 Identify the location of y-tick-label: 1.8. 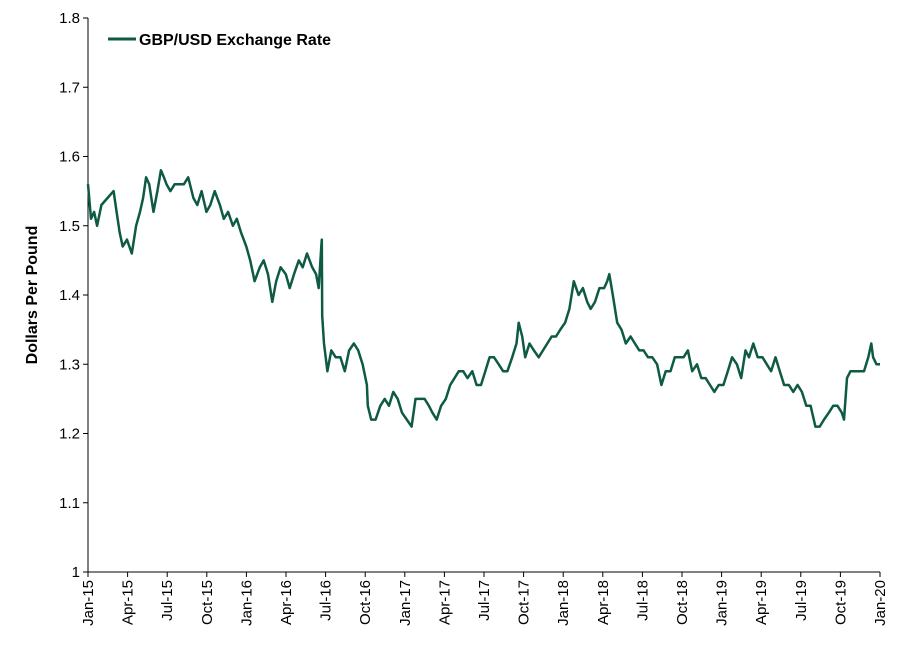
(69, 18).